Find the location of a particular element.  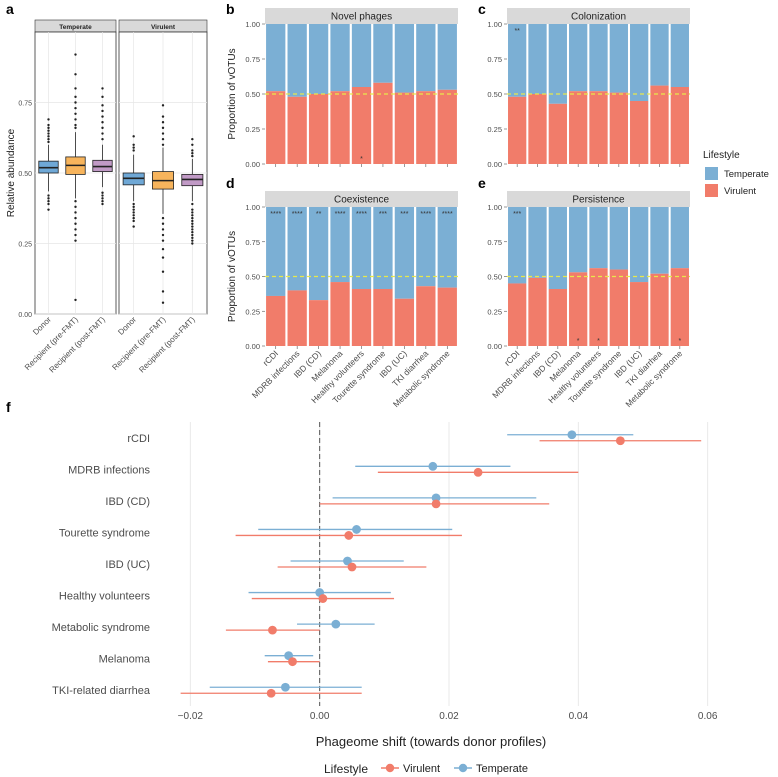

panel-letter-a: a is located at coordinates (10, 9).